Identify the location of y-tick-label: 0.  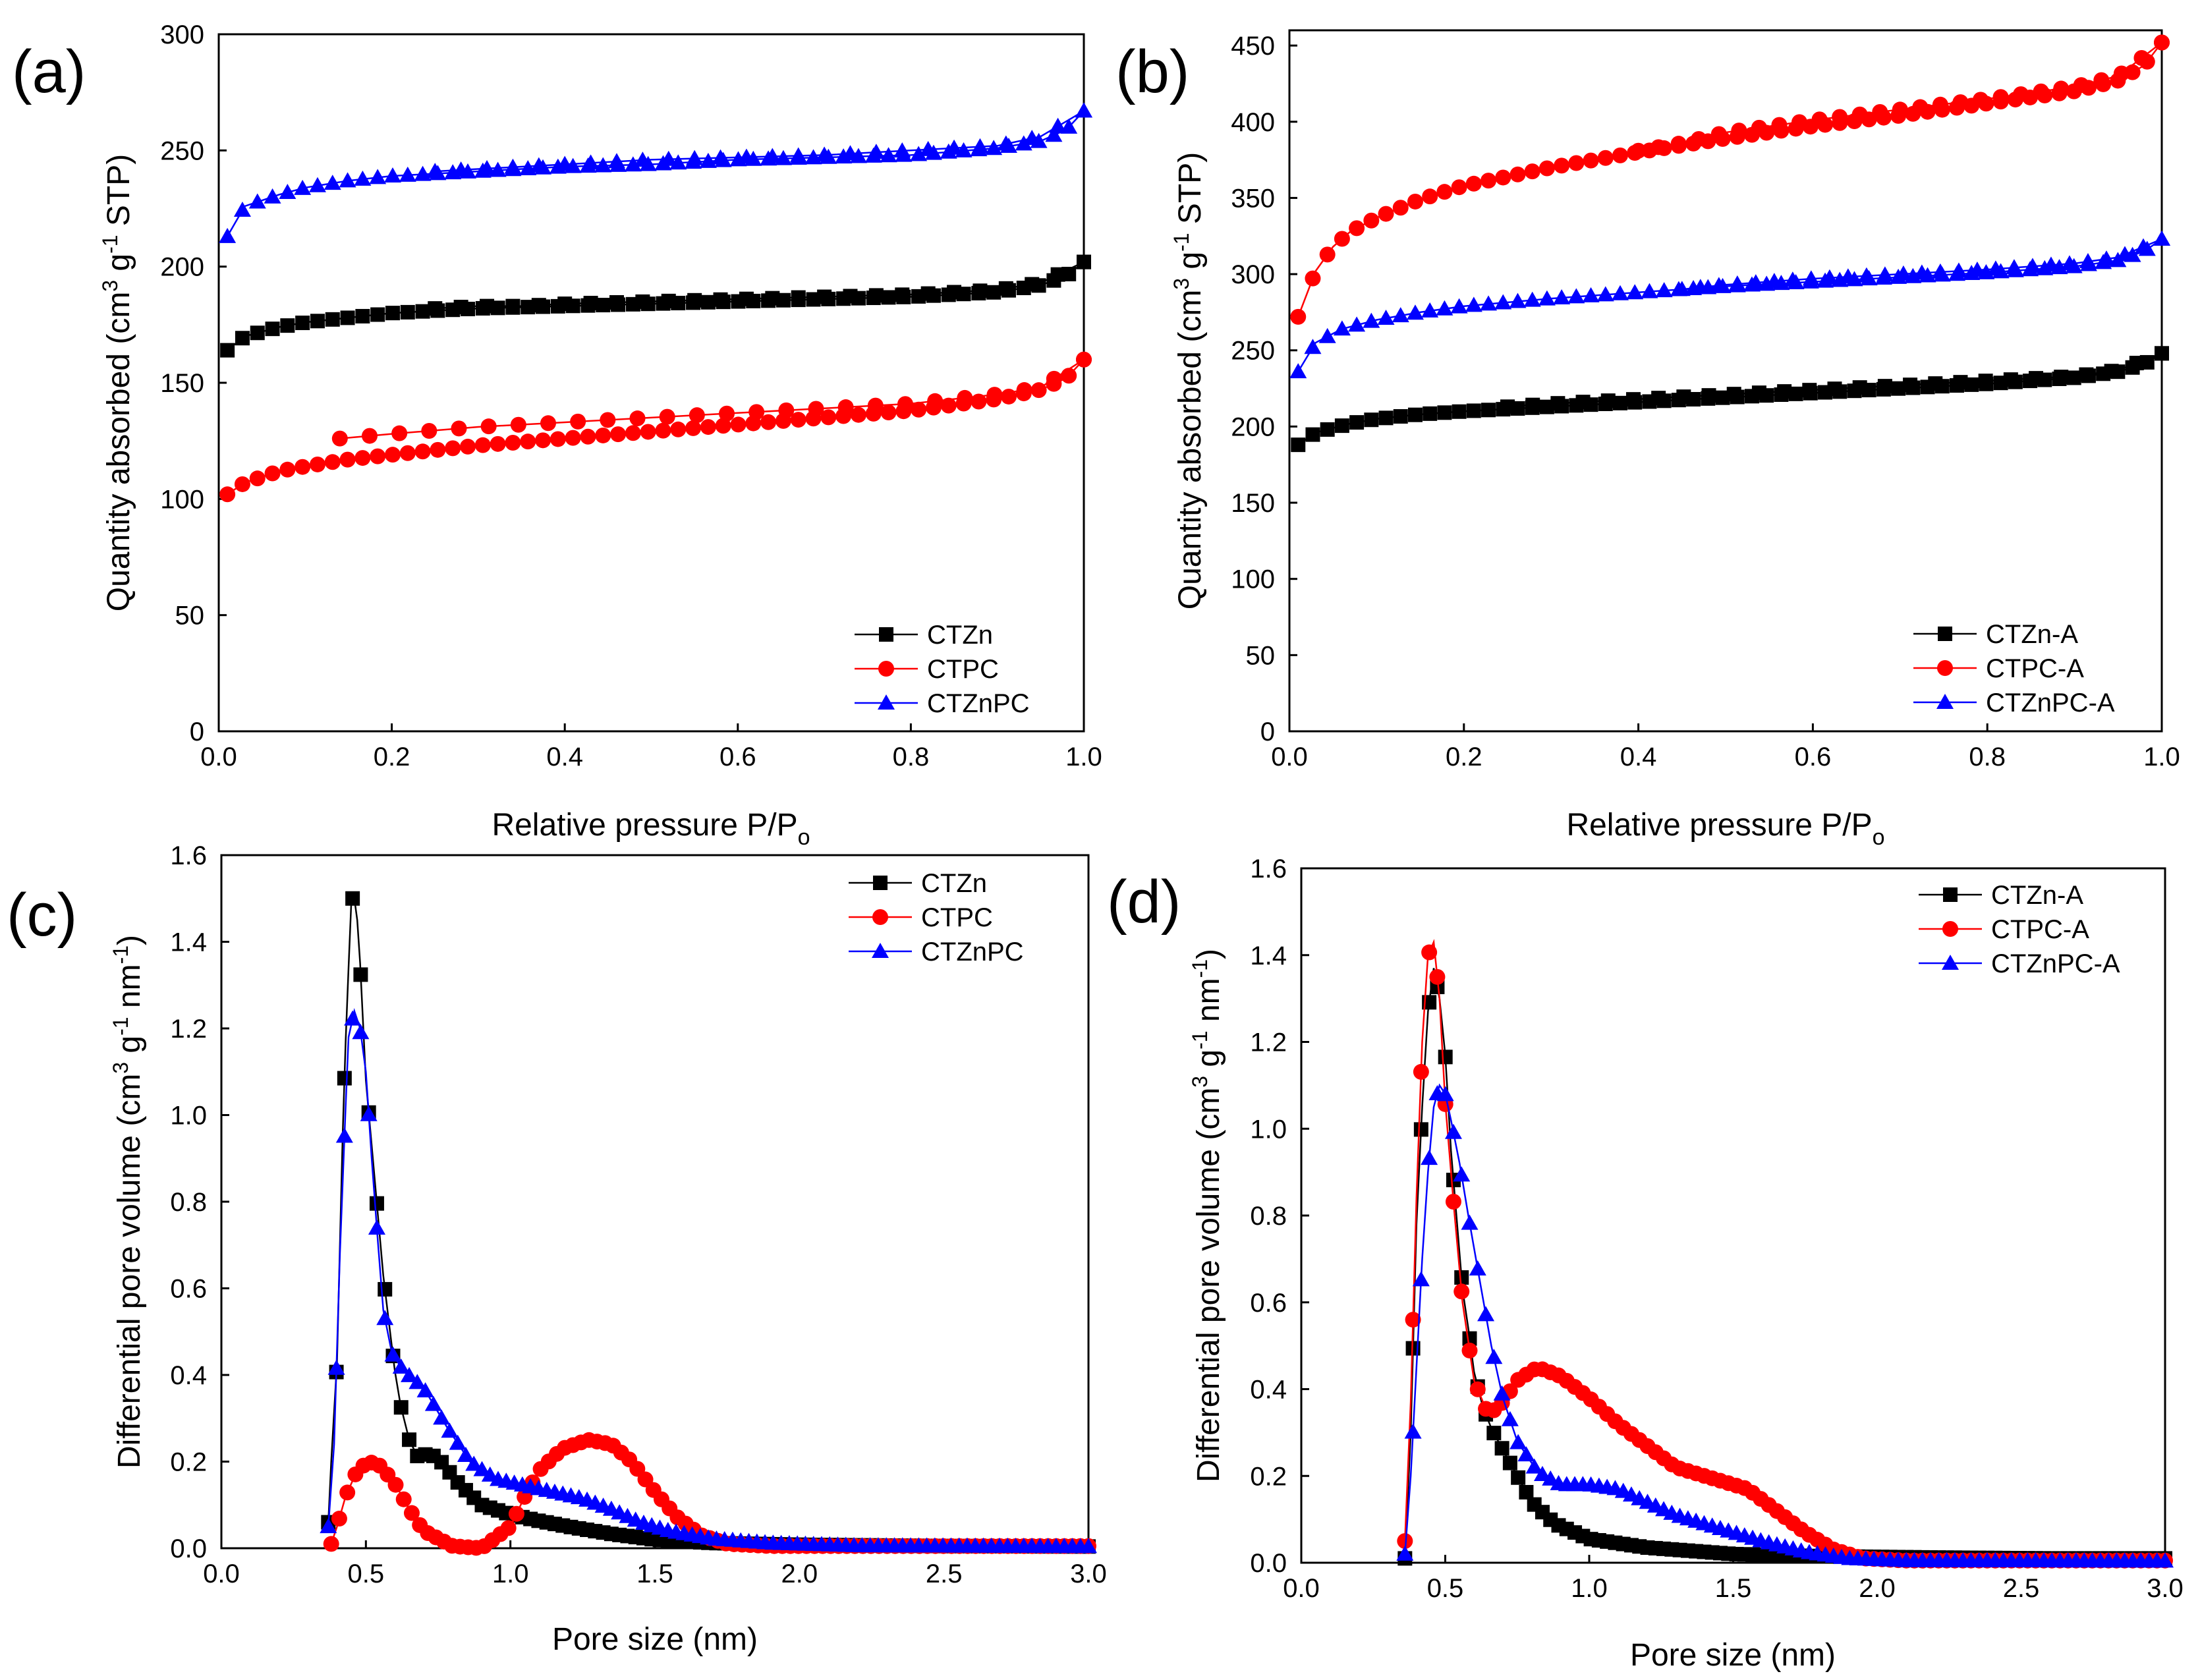
(1268, 731).